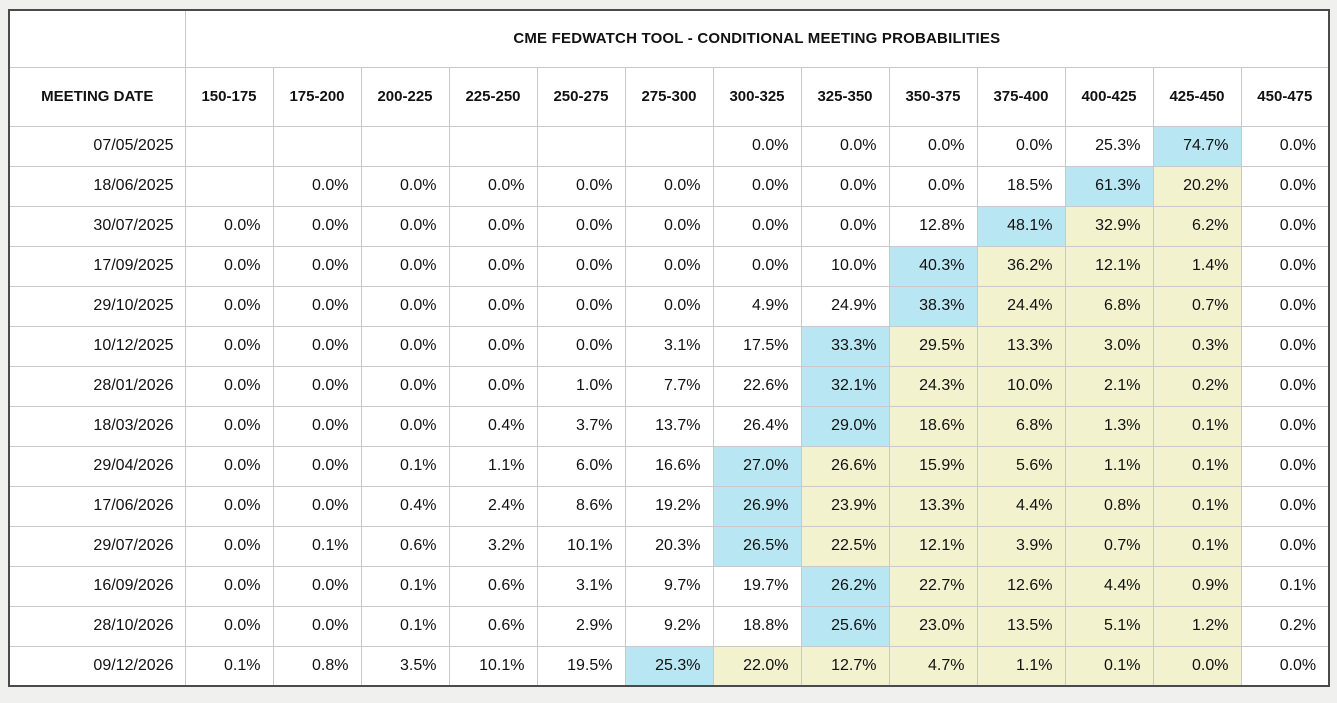 The image size is (1337, 703). What do you see at coordinates (1197, 346) in the screenshot?
I see `probability-cell: 0.3%` at bounding box center [1197, 346].